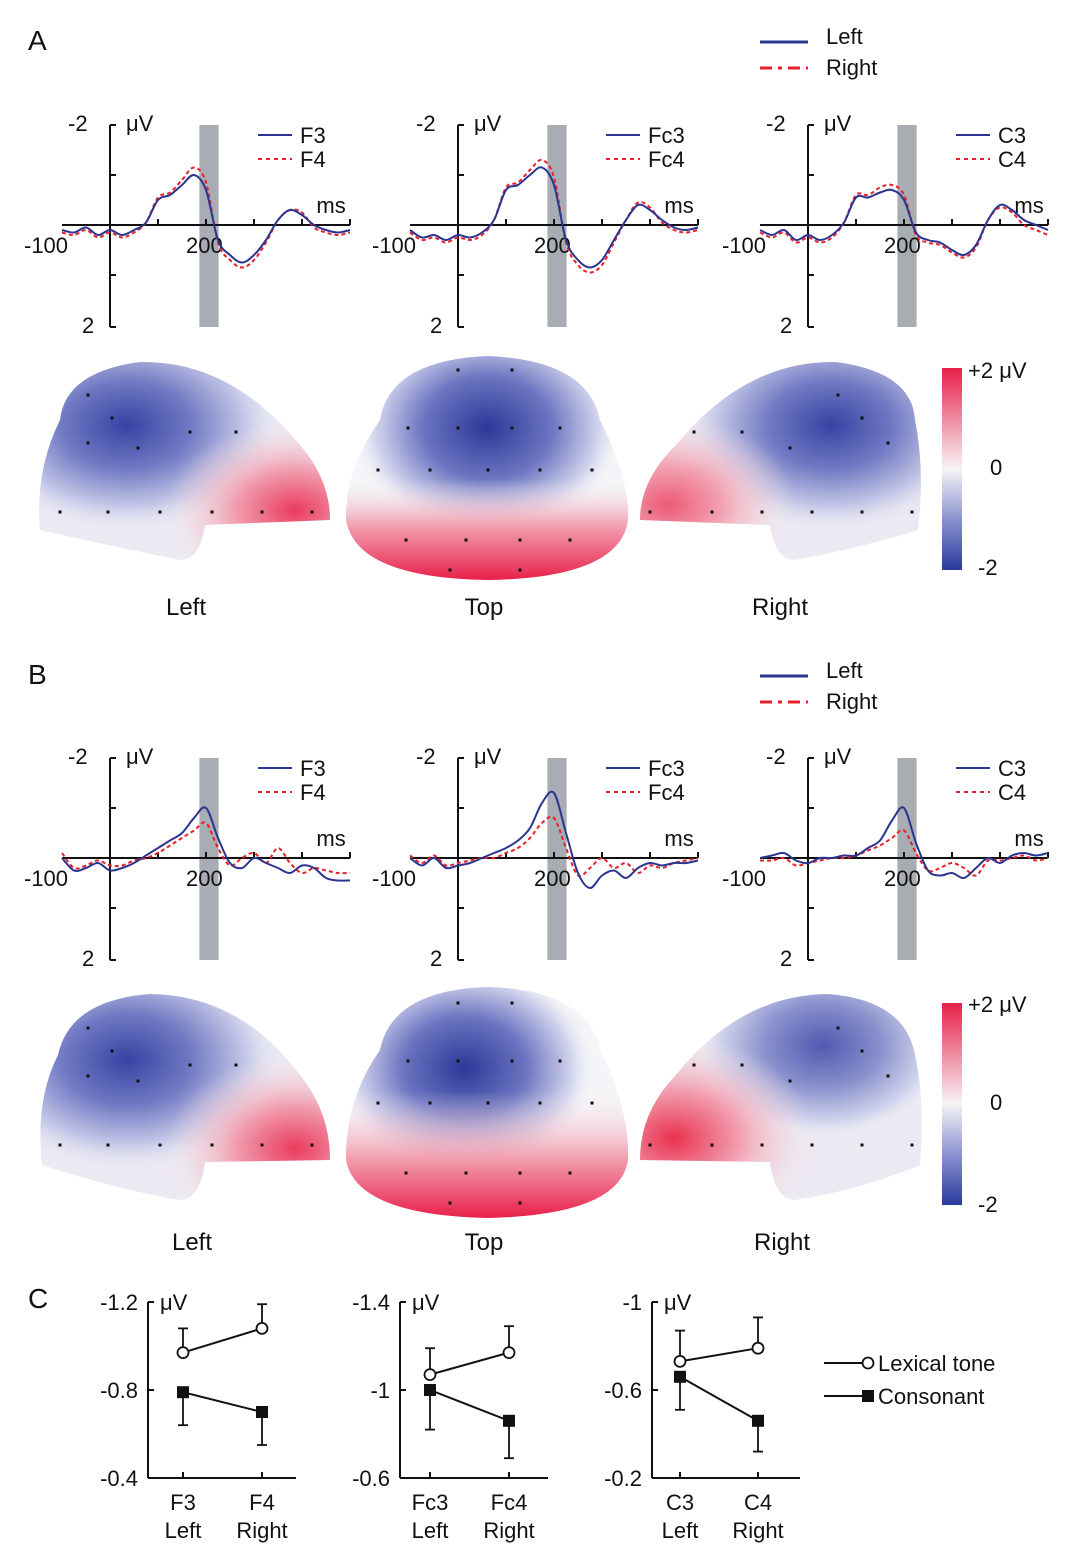 The height and width of the screenshot is (1567, 1092). I want to click on series-left-label: F3, so click(313, 768).